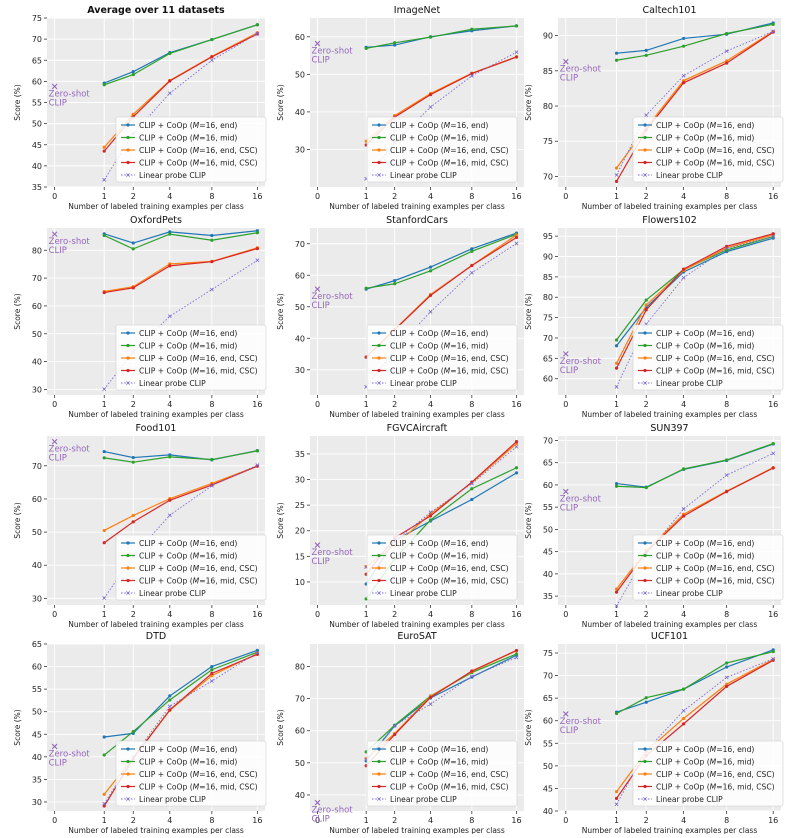 The height and width of the screenshot is (838, 793). Describe the element at coordinates (548, 811) in the screenshot. I see `y-tick-label: 40` at that location.